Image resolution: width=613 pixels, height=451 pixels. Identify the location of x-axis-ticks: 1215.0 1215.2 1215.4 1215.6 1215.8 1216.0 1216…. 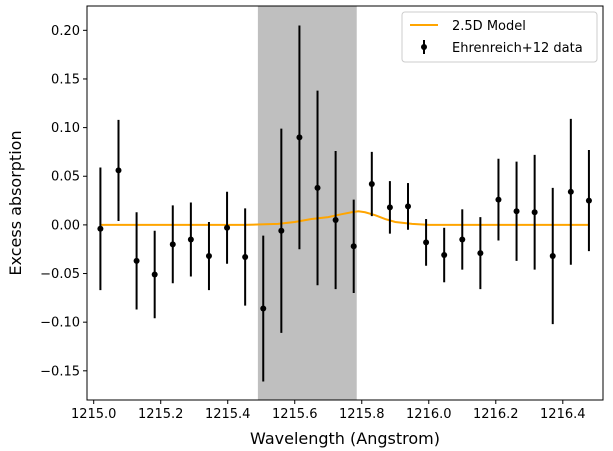
(328, 411).